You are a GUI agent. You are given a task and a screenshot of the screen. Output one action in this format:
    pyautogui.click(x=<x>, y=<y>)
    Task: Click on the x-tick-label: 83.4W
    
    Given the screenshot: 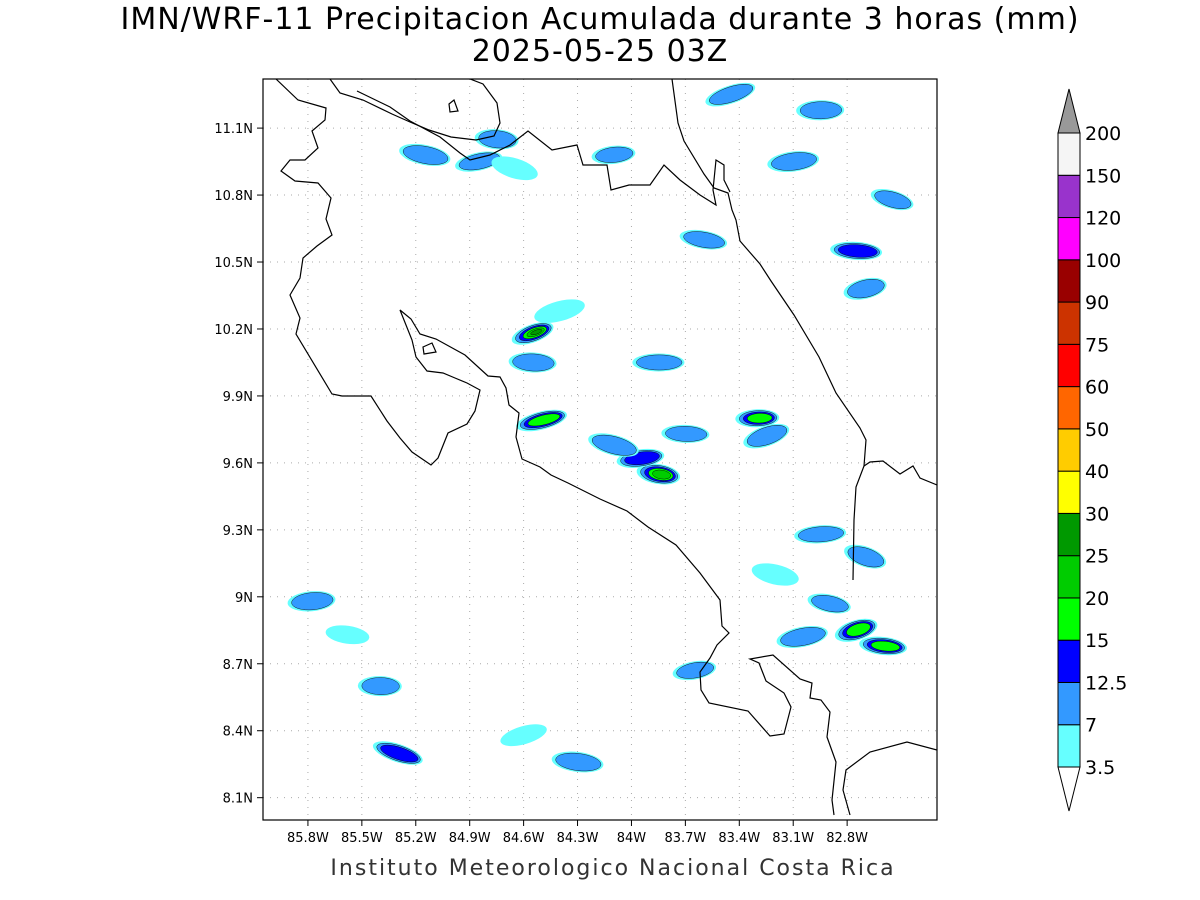 What is the action you would take?
    pyautogui.click(x=739, y=838)
    